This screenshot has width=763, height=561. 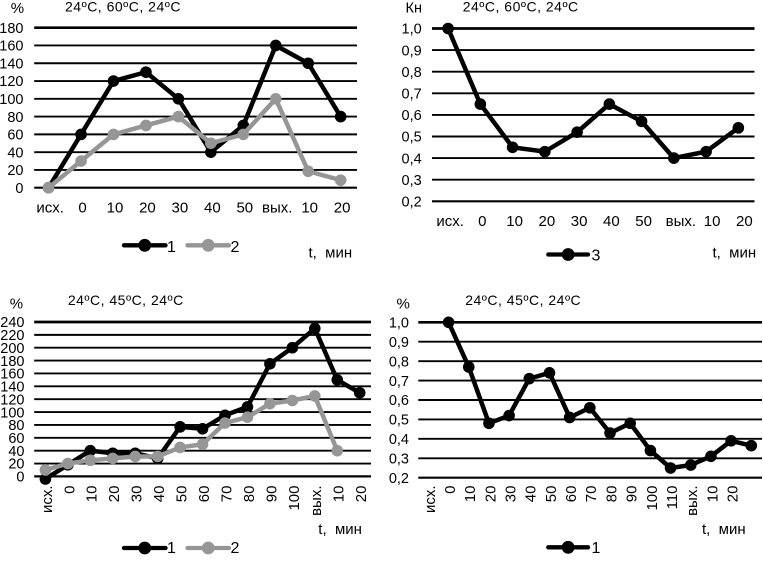 What do you see at coordinates (672, 498) in the screenshot?
I see `svg-text: 110` at bounding box center [672, 498].